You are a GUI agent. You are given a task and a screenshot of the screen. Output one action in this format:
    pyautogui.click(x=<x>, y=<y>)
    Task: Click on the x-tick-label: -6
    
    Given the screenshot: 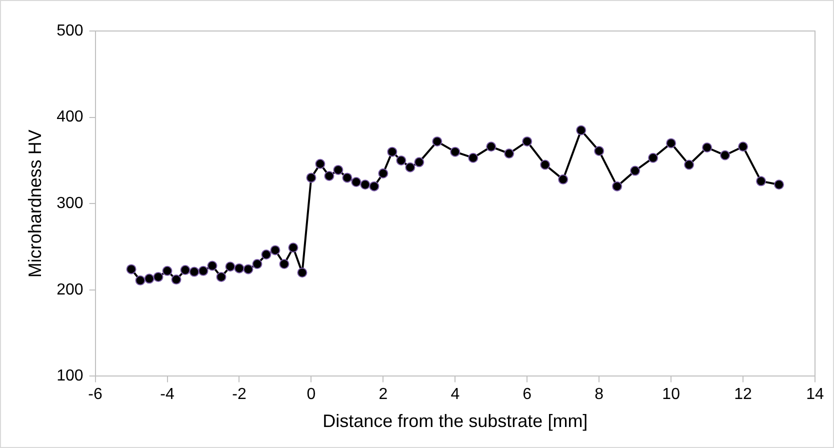 What is the action you would take?
    pyautogui.click(x=95, y=395)
    